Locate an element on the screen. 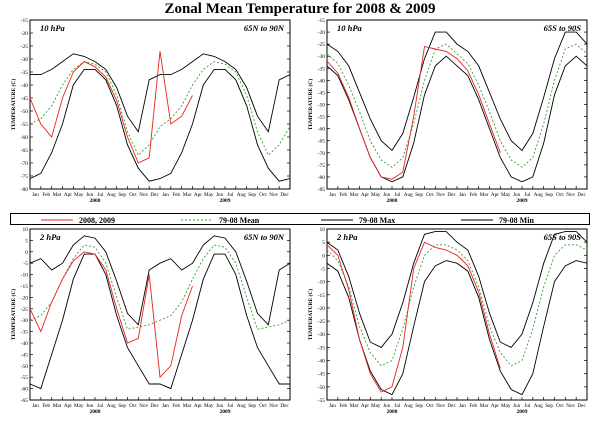 Image resolution: width=600 pixels, height=428 pixels. y-tick-label: -10 is located at coordinates (25, 276).